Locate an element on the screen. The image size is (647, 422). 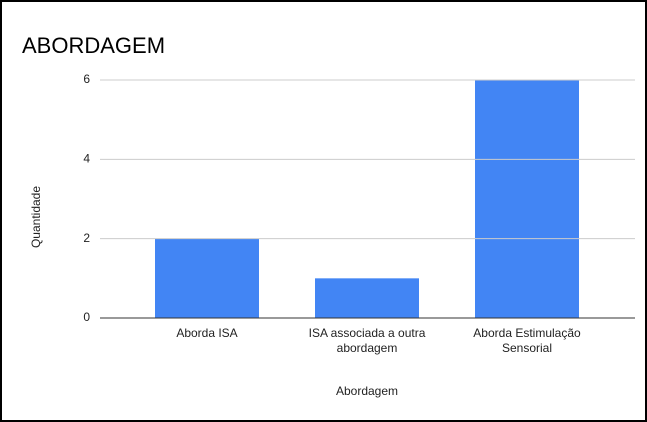
y-tick-label: 0 is located at coordinates (86, 317).